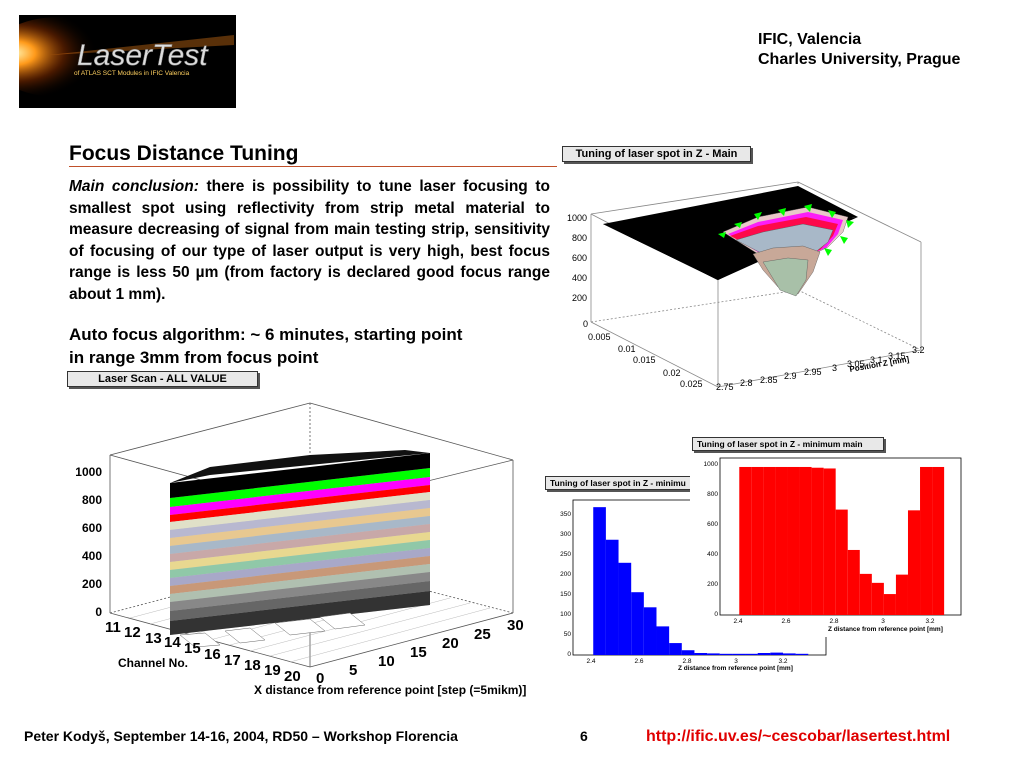  I want to click on lego-channel-tick: 12, so click(132, 632).